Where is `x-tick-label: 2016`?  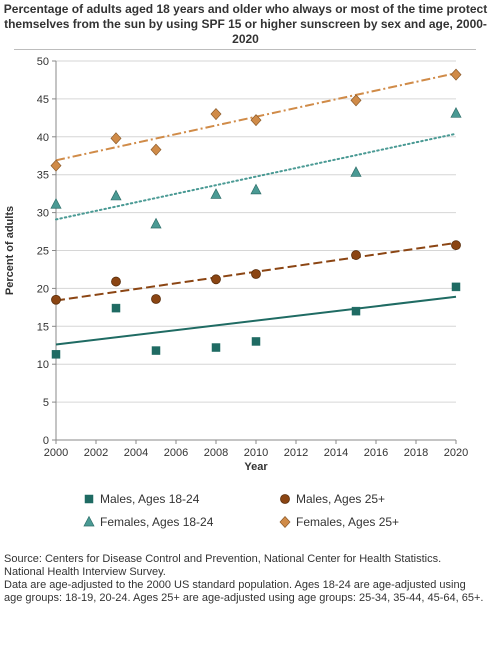
x-tick-label: 2016 is located at coordinates (376, 453).